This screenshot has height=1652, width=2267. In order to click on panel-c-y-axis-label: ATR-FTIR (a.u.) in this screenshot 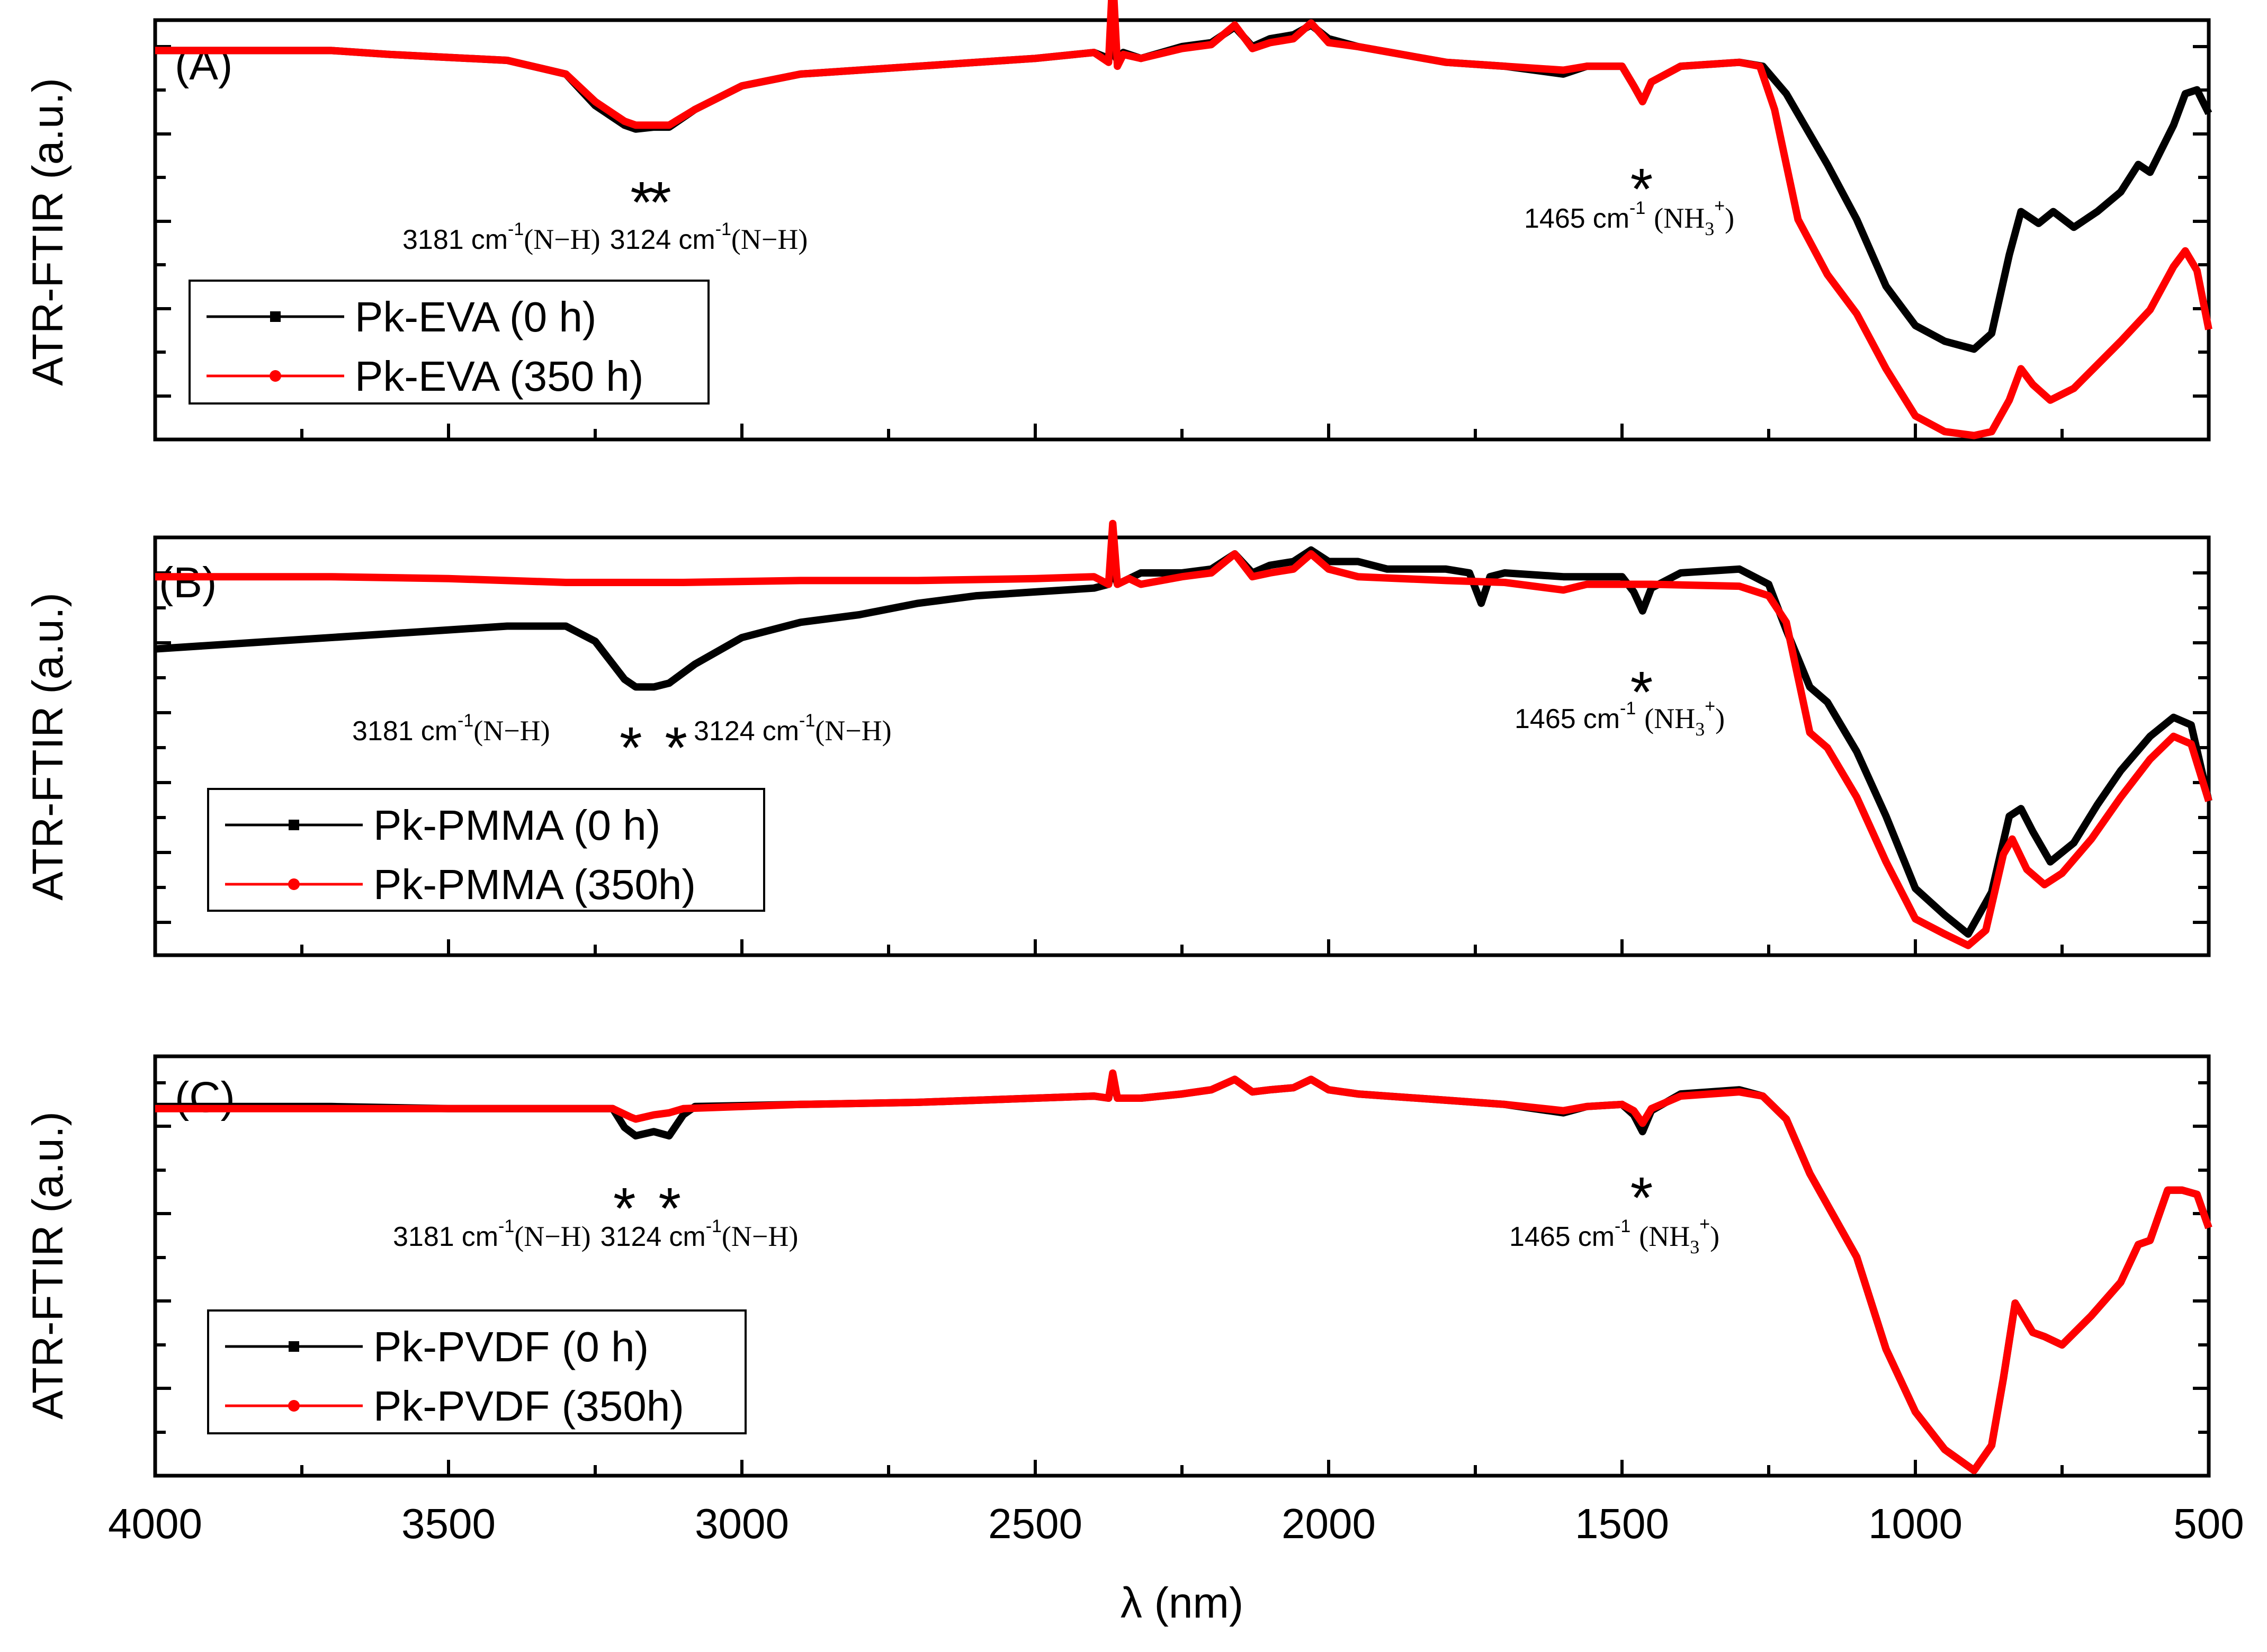, I will do `click(48, 1265)`.